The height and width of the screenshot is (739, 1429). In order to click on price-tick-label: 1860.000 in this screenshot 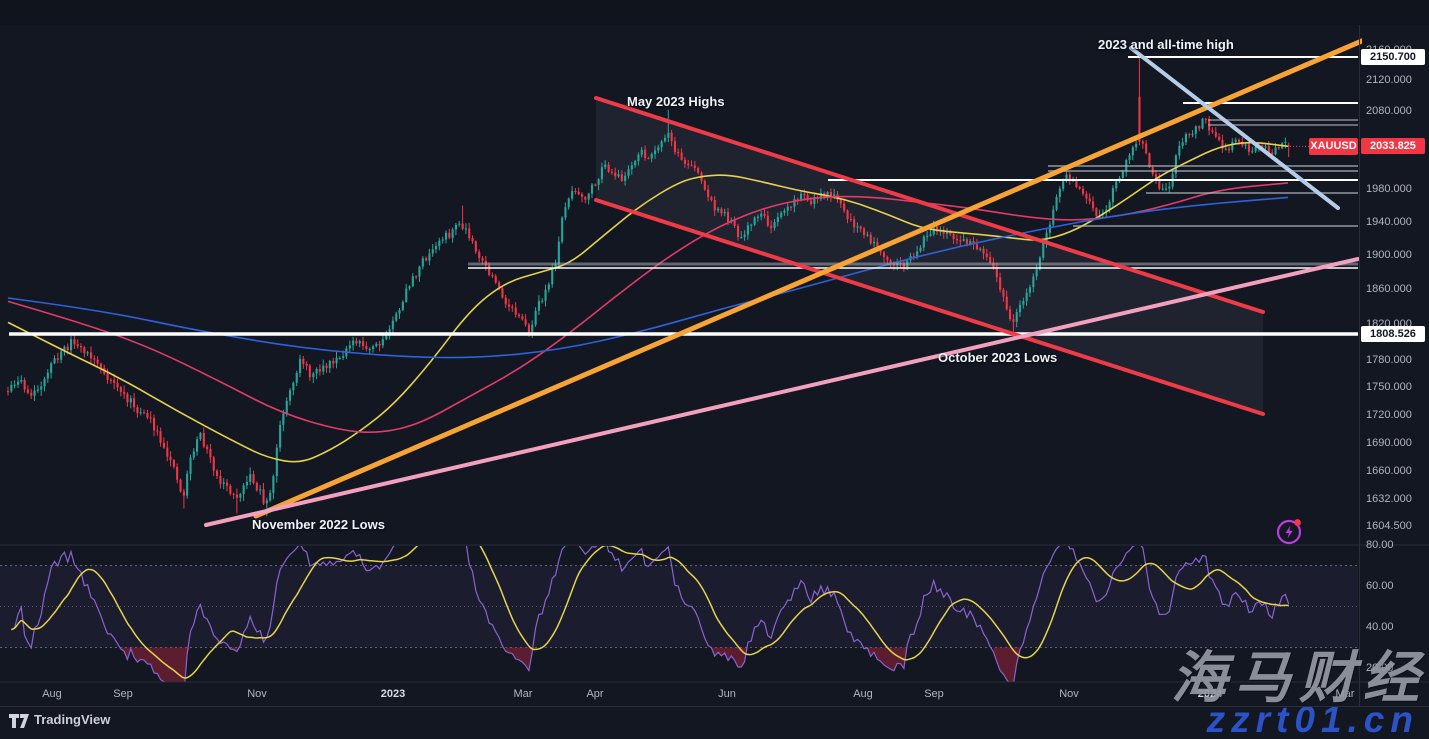, I will do `click(1389, 289)`.